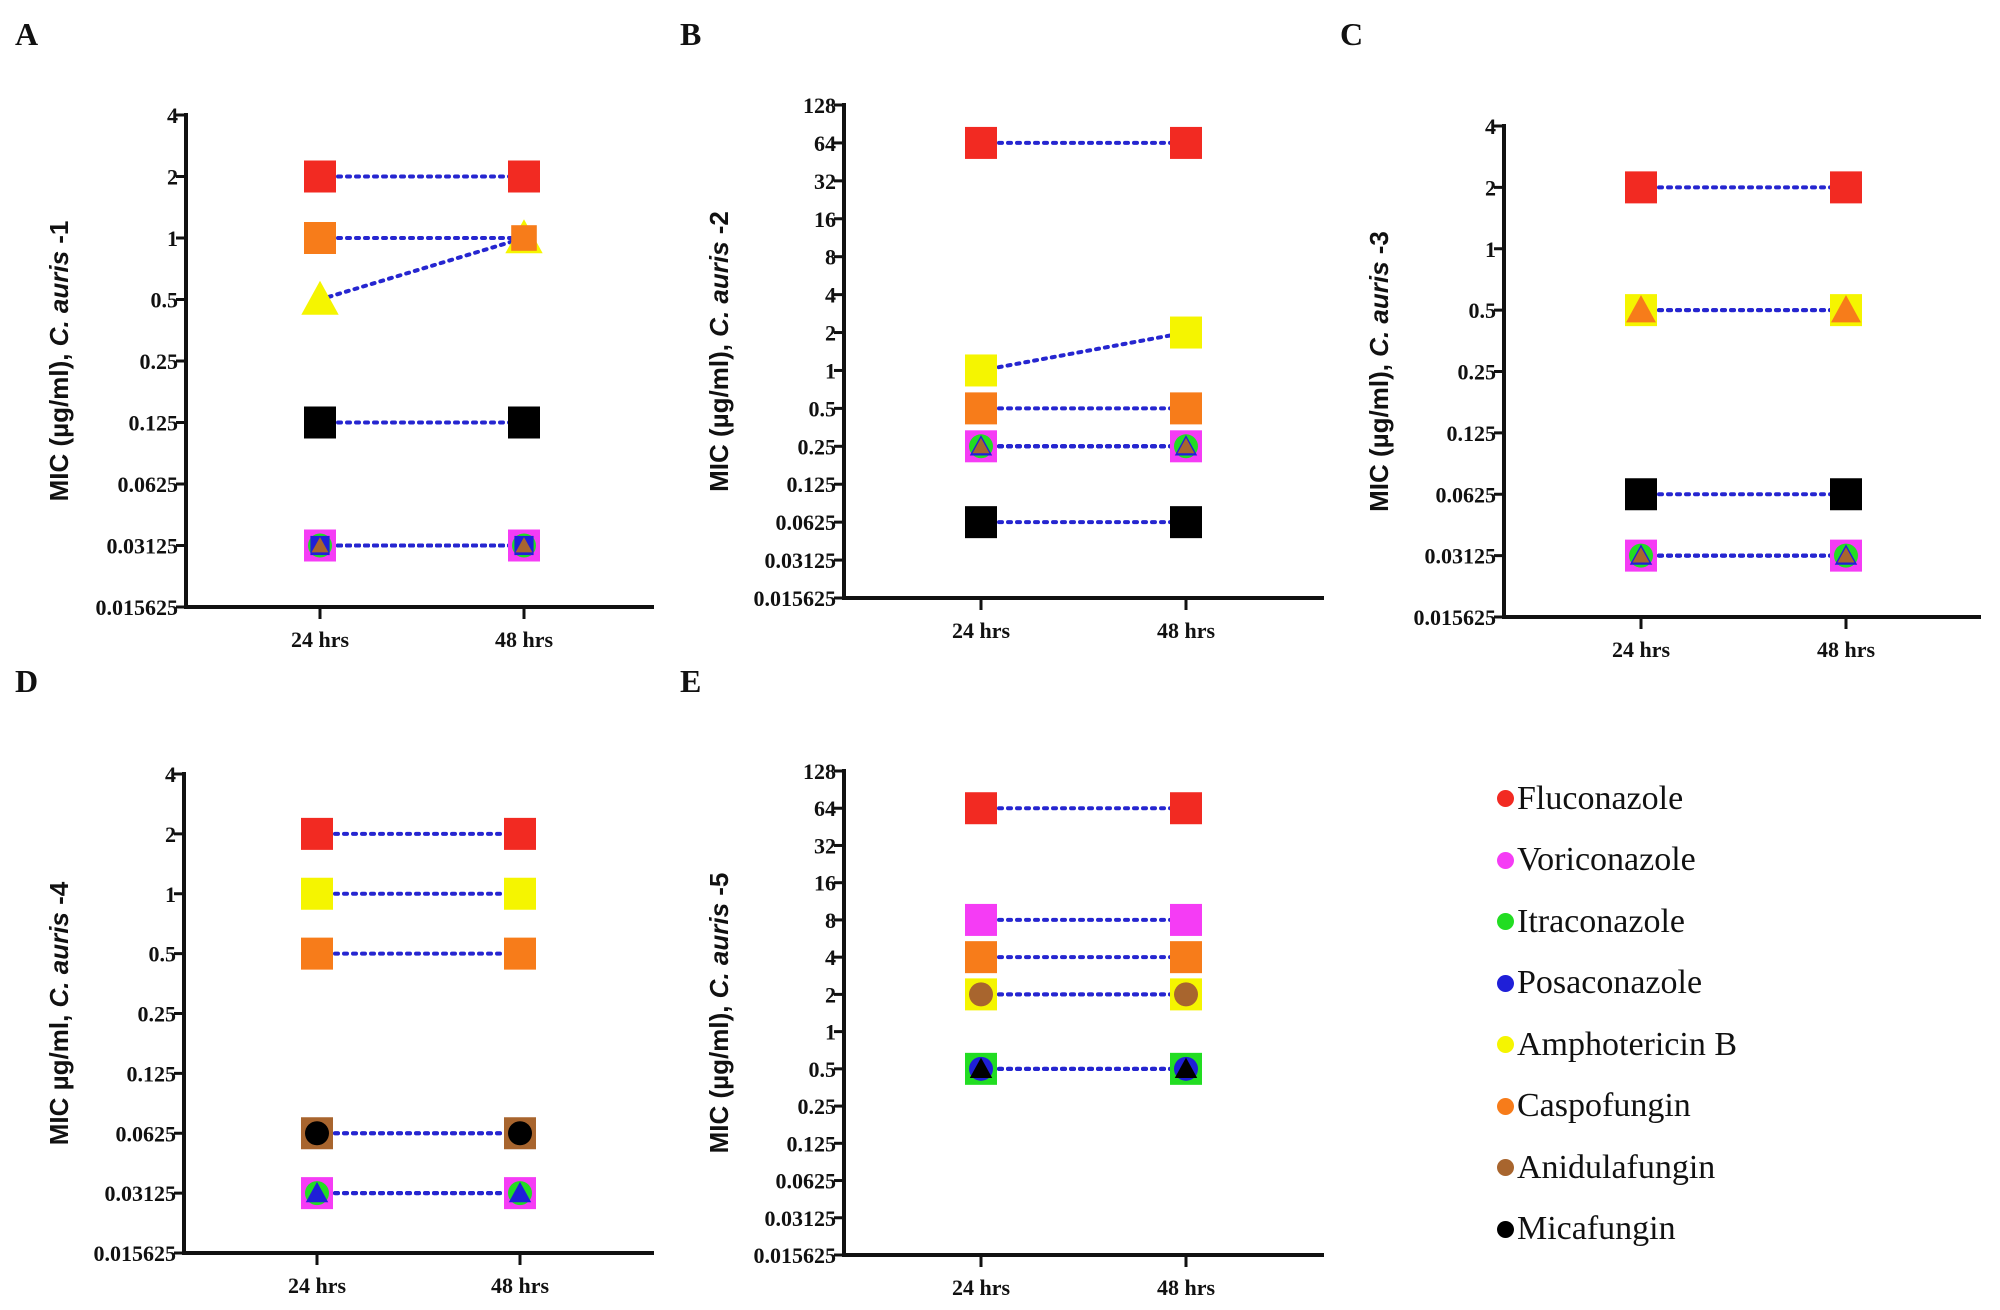 The height and width of the screenshot is (1310, 2000). I want to click on y-axis-title: MIC (µg/ml), C. auris -1, so click(59, 361).